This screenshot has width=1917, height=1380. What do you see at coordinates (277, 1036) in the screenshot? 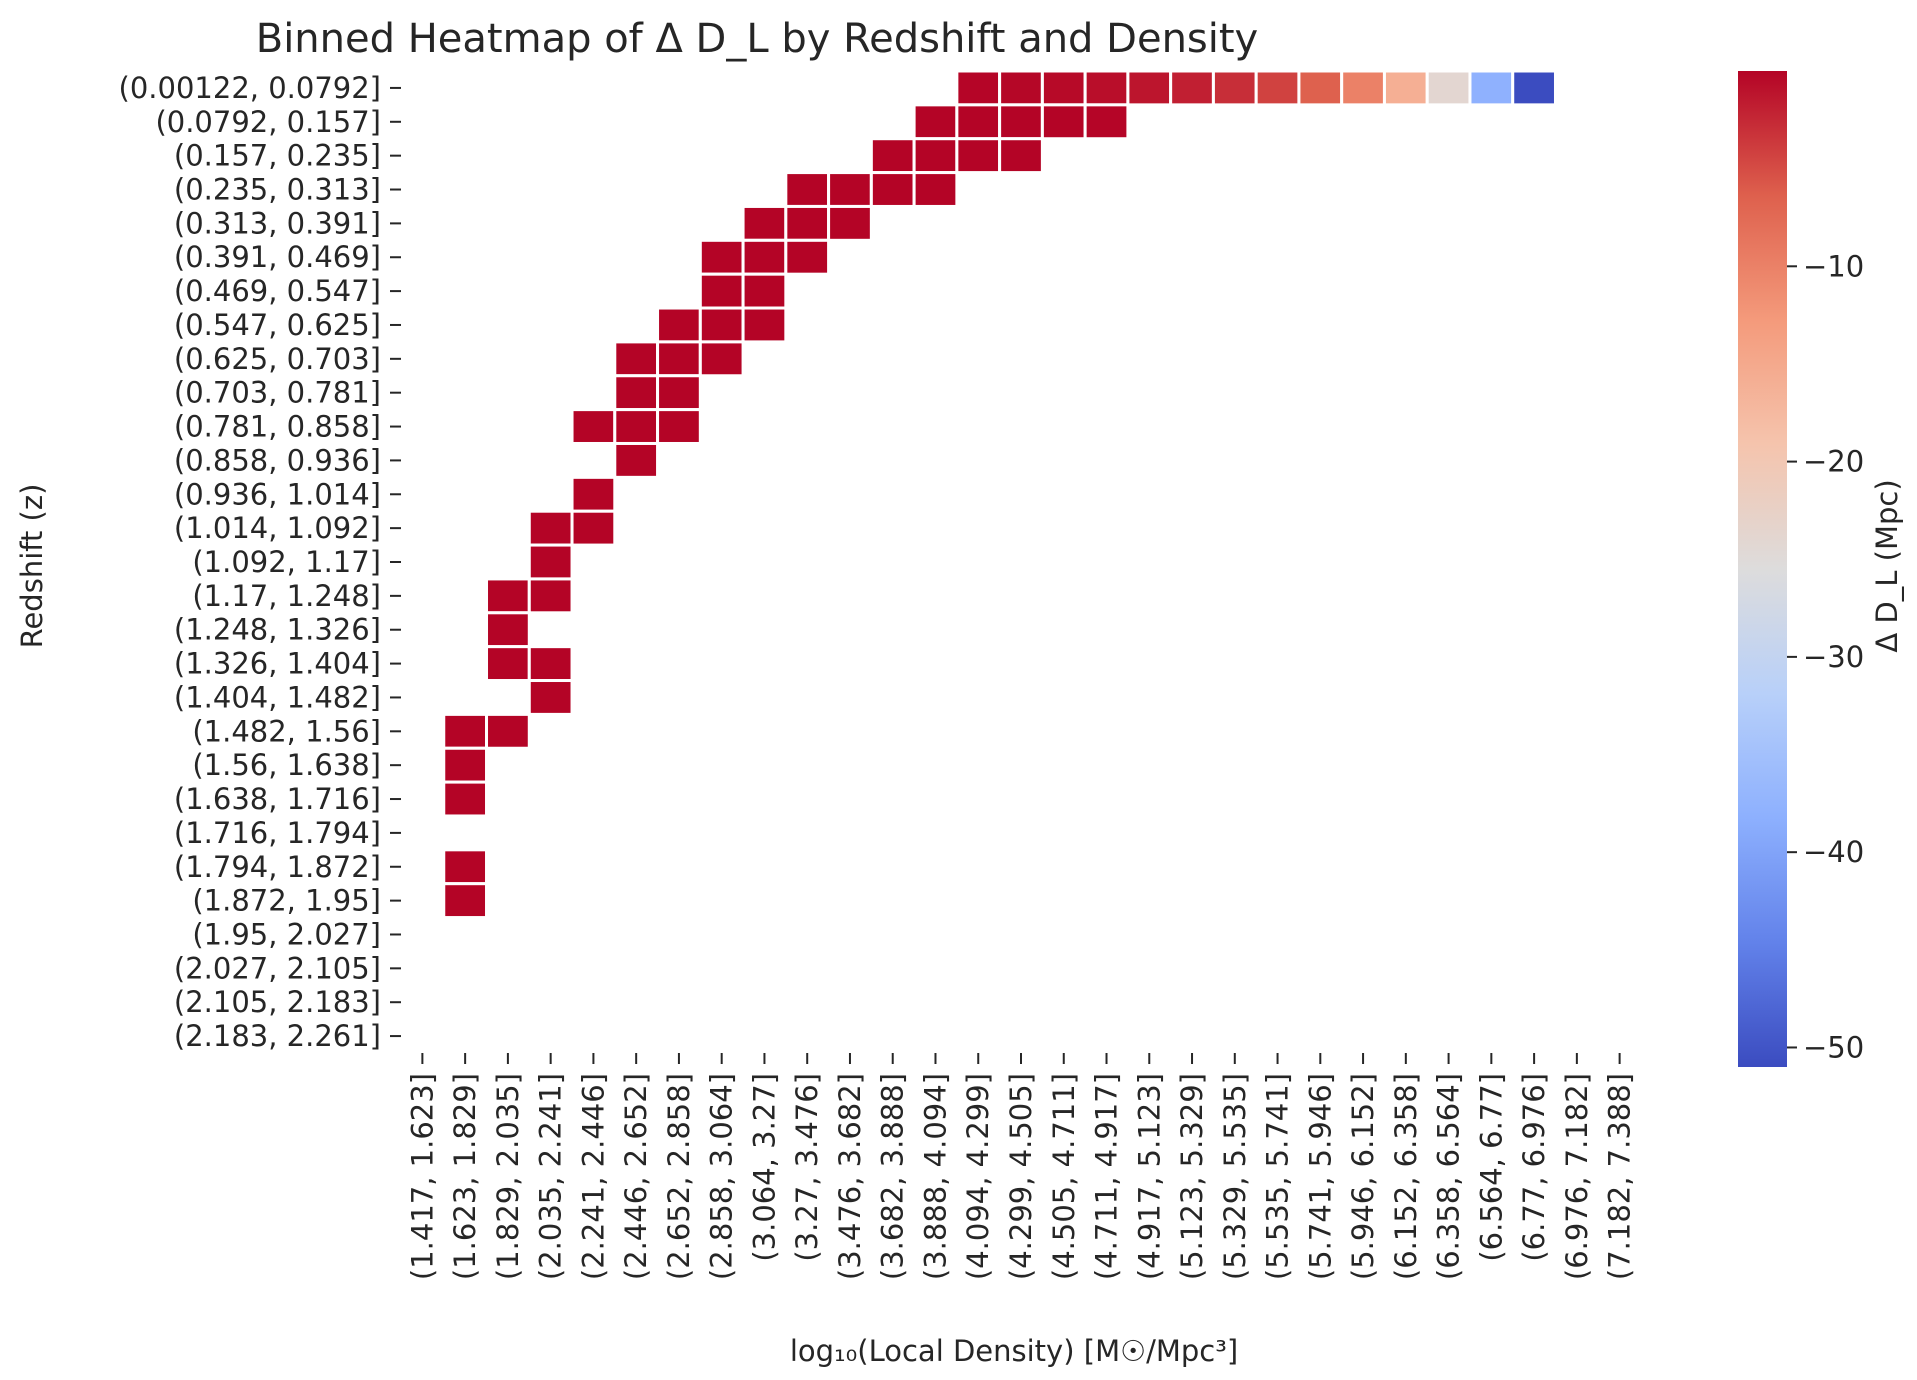
I see `y-tick-label: (2.183, 2.261]` at bounding box center [277, 1036].